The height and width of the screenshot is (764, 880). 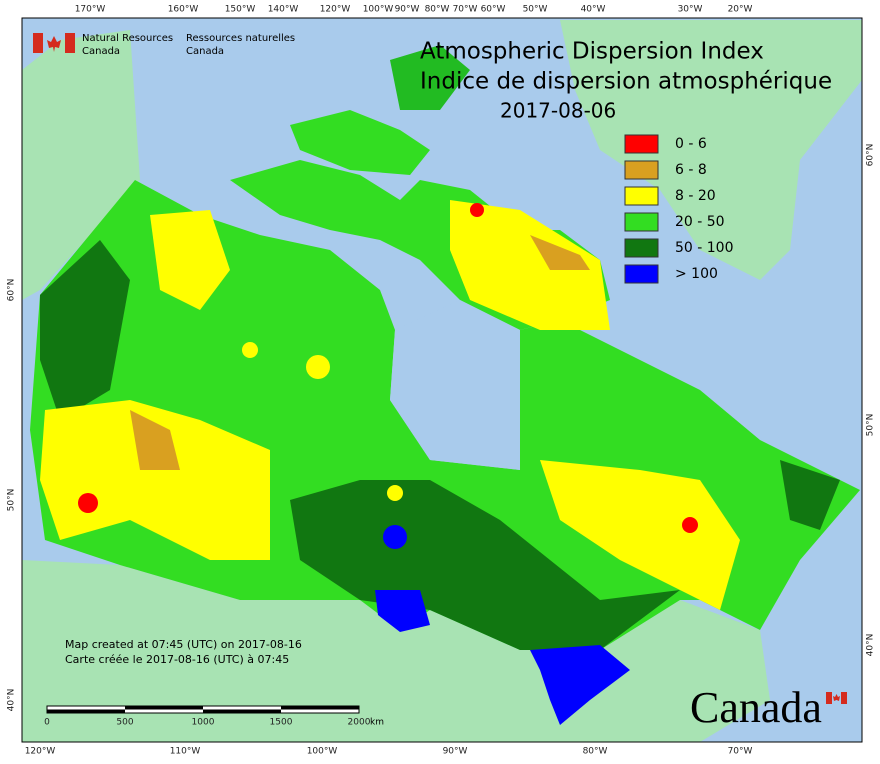 What do you see at coordinates (592, 52) in the screenshot?
I see `title: Atmospheric Dispersion Index` at bounding box center [592, 52].